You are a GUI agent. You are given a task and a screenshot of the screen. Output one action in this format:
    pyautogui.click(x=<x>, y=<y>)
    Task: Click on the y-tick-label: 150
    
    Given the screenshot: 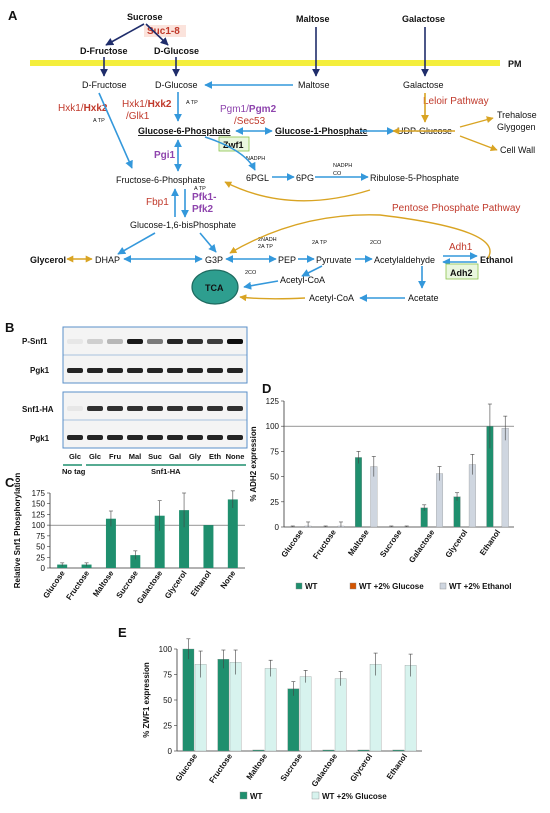 What is the action you would take?
    pyautogui.click(x=39, y=504)
    